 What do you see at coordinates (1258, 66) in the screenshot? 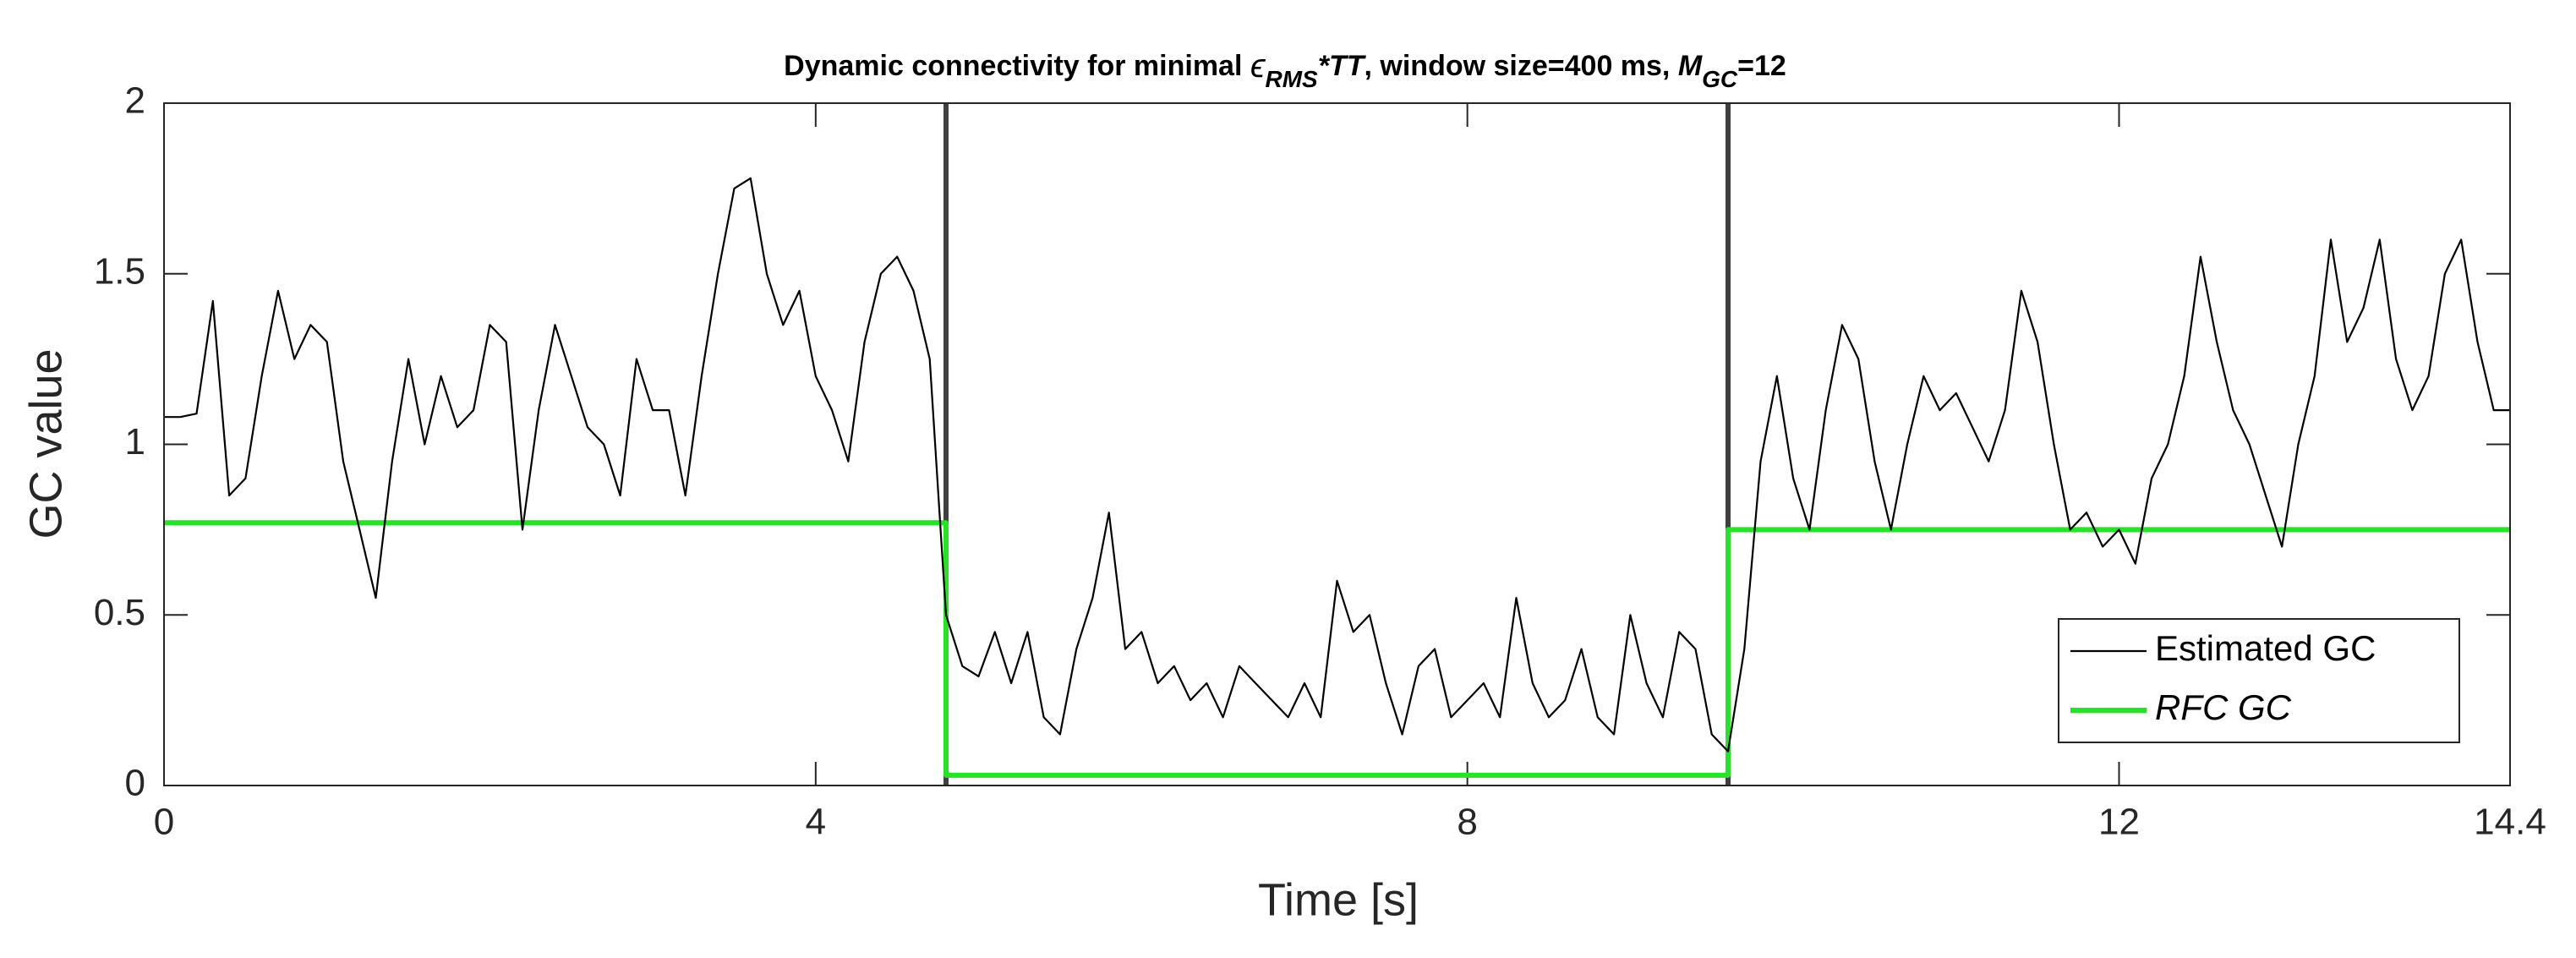
I see `title-part: ϵ` at bounding box center [1258, 66].